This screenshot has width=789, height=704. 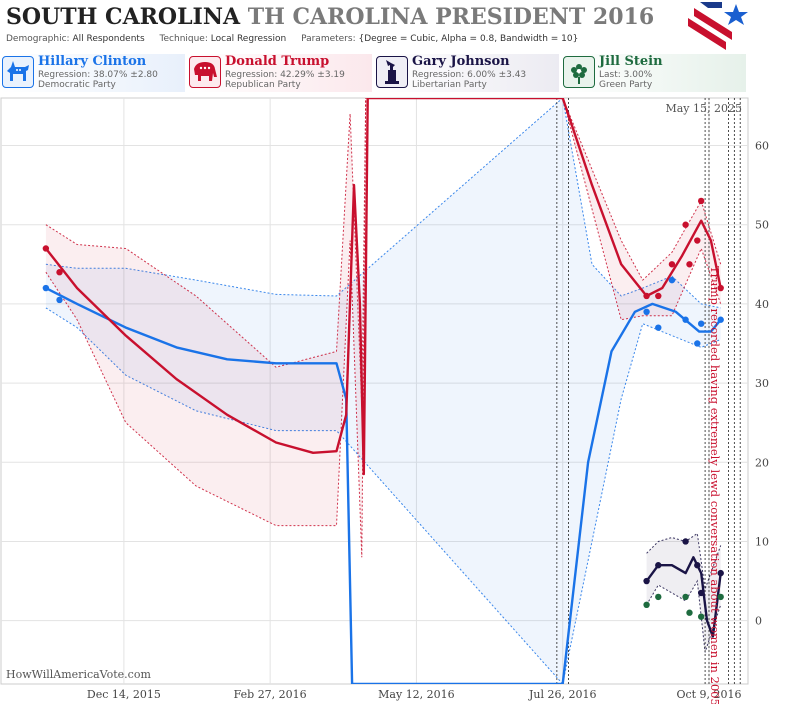 What do you see at coordinates (451, 17) in the screenshot?
I see `title-rest: TH CAROLINA PRESIDENT 2016` at bounding box center [451, 17].